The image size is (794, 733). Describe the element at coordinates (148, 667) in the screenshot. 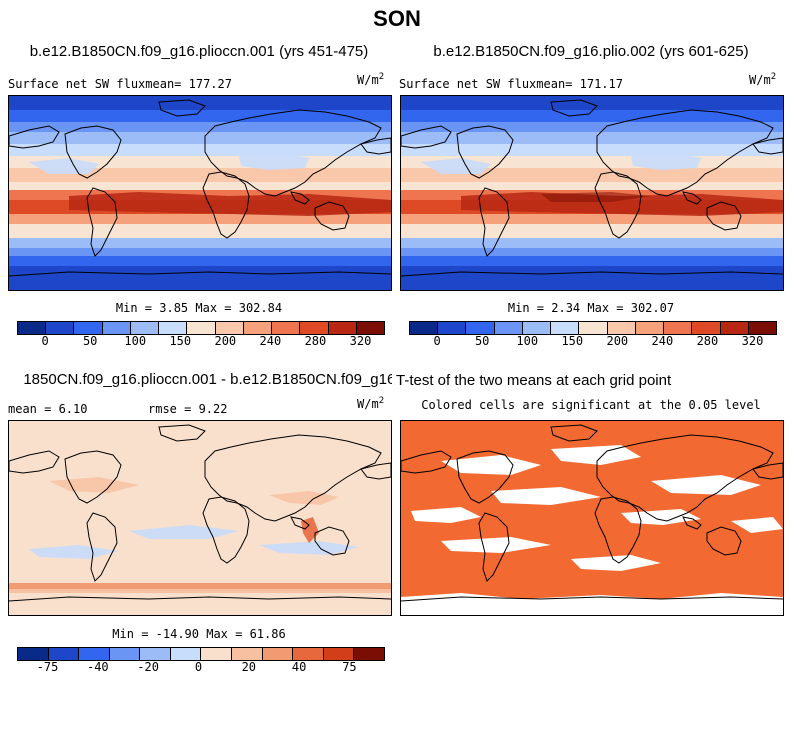

I see `colorbar-tick-label: -20` at that location.